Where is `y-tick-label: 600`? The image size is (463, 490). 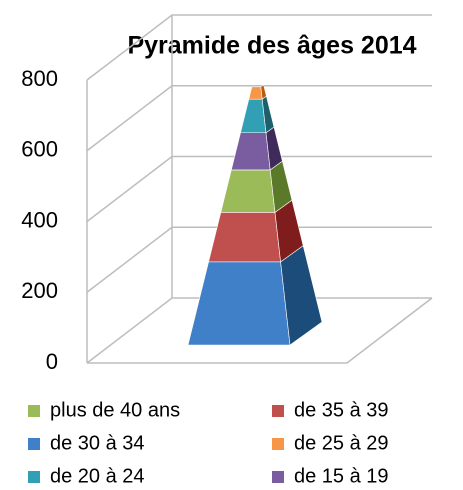 y-tick-label: 600 is located at coordinates (39, 149).